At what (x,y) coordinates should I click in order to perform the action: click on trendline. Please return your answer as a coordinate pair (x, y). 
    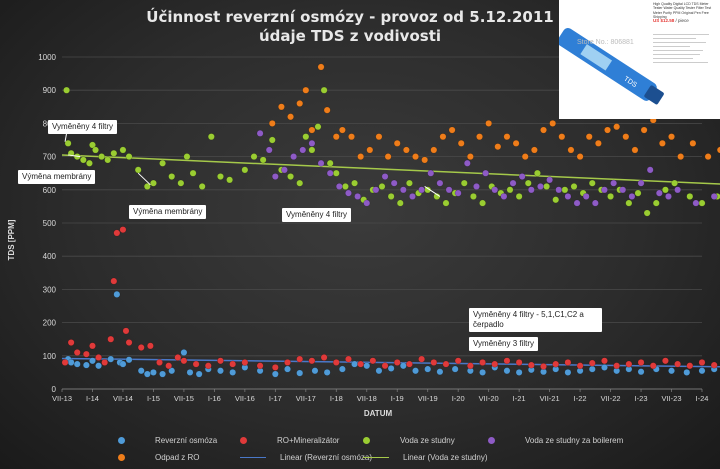
    Looking at the image, I should click on (390, 169).